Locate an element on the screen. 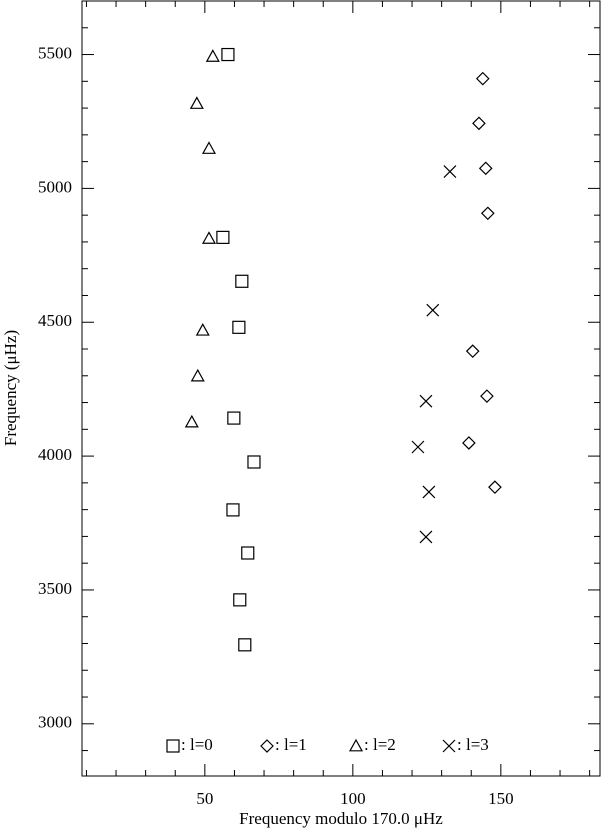 This screenshot has height=831, width=602. x-tick-label: 50 is located at coordinates (204, 798).